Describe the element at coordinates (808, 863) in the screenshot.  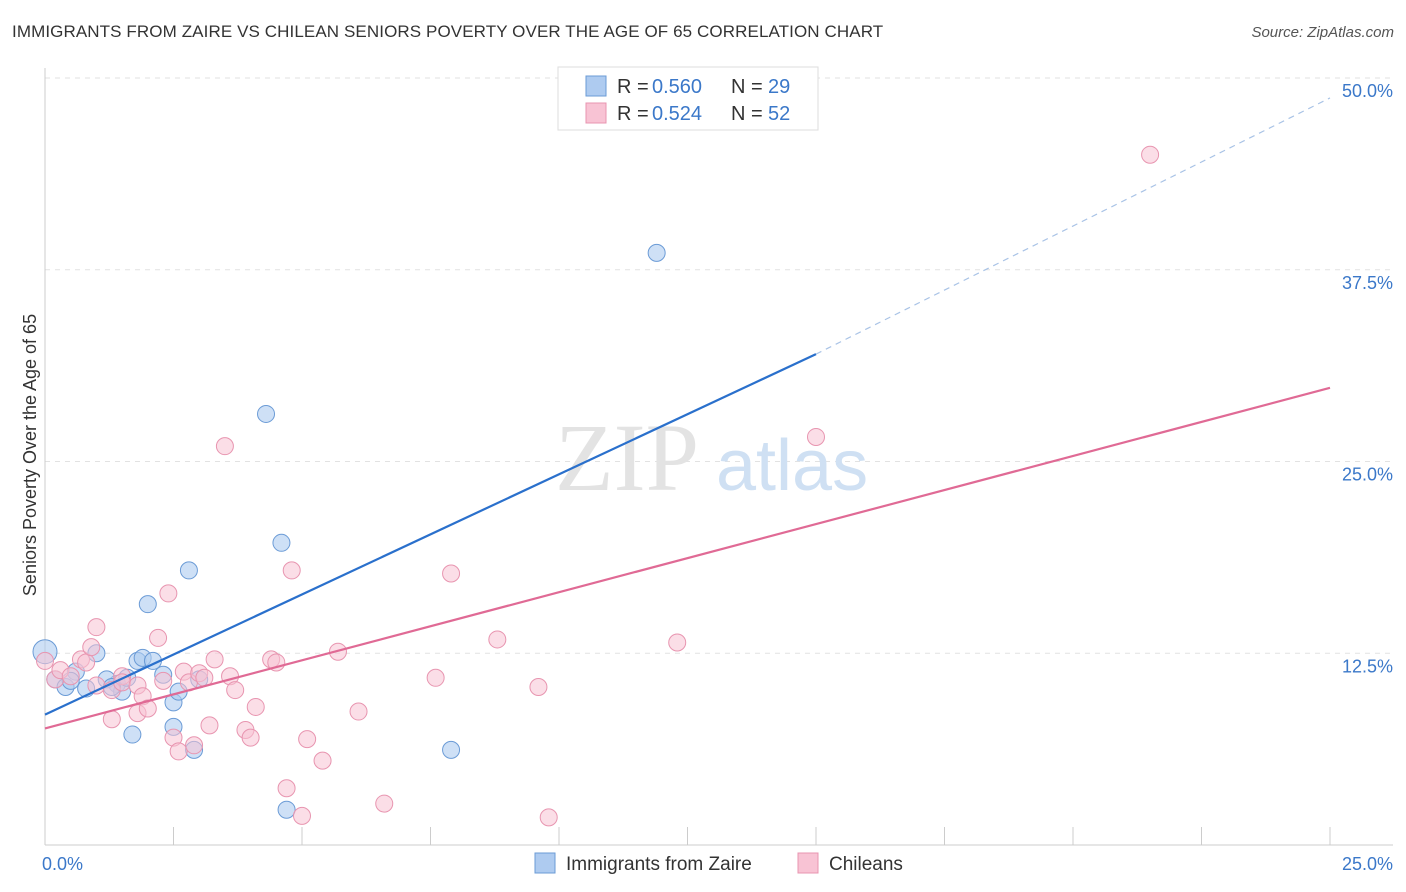
I see `bottom-legend-swatch-chile` at that location.